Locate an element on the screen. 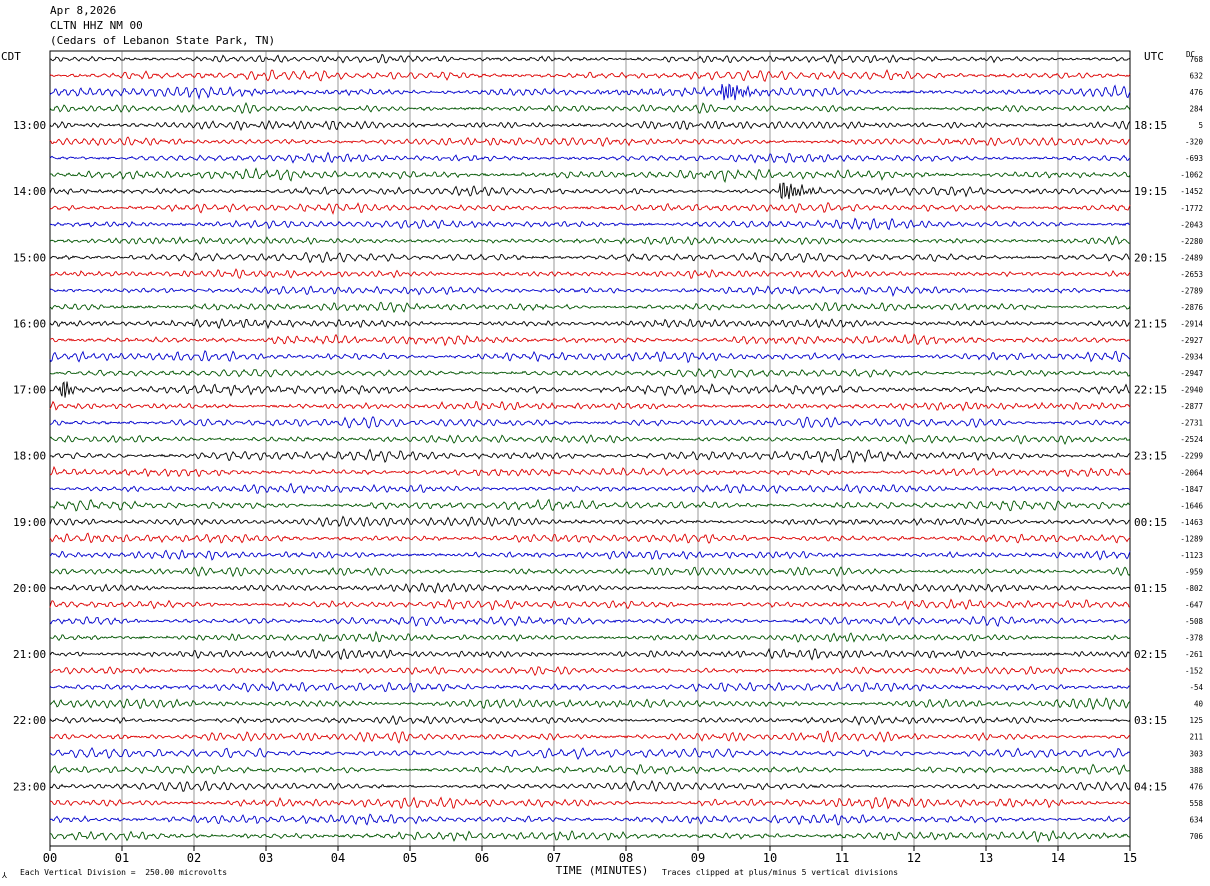 Image resolution: width=1210 pixels, height=886 pixels. dc-offset-label: -2489 is located at coordinates (1191, 257).